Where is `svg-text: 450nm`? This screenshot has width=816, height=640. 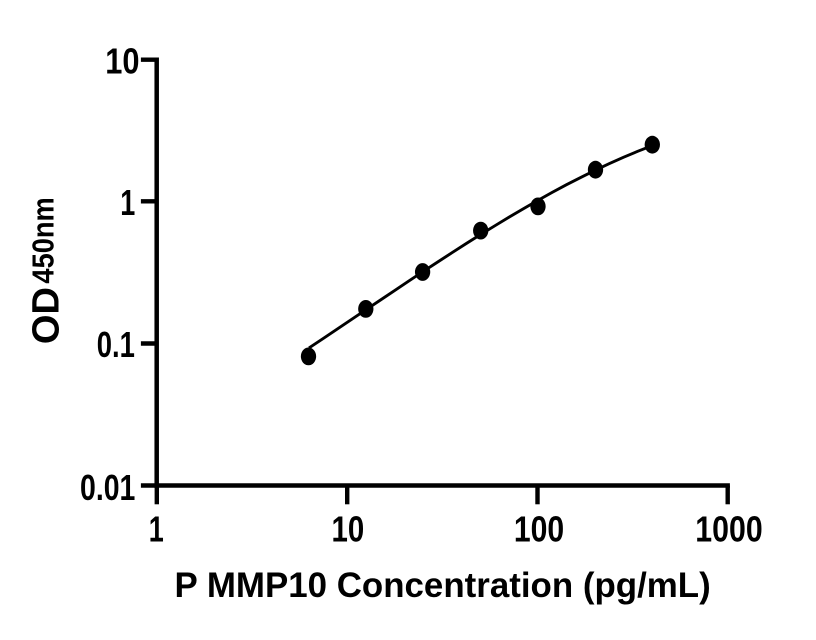
svg-text: 450nm is located at coordinates (44, 240).